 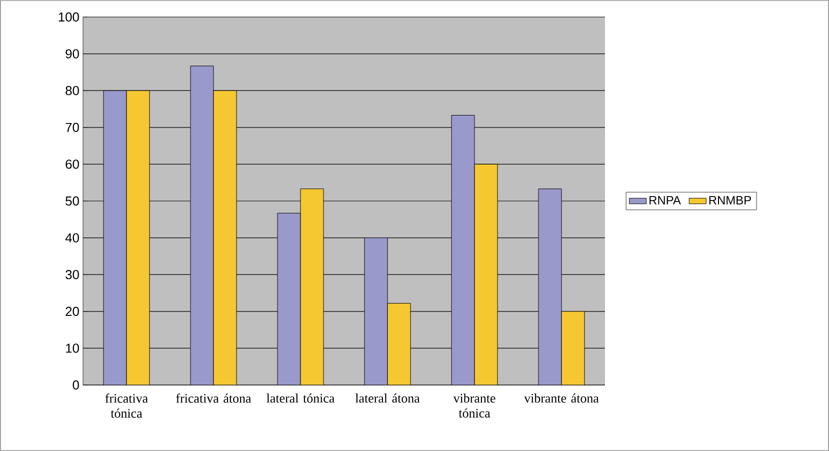 I want to click on y-tick-label: 0, so click(x=75, y=385).